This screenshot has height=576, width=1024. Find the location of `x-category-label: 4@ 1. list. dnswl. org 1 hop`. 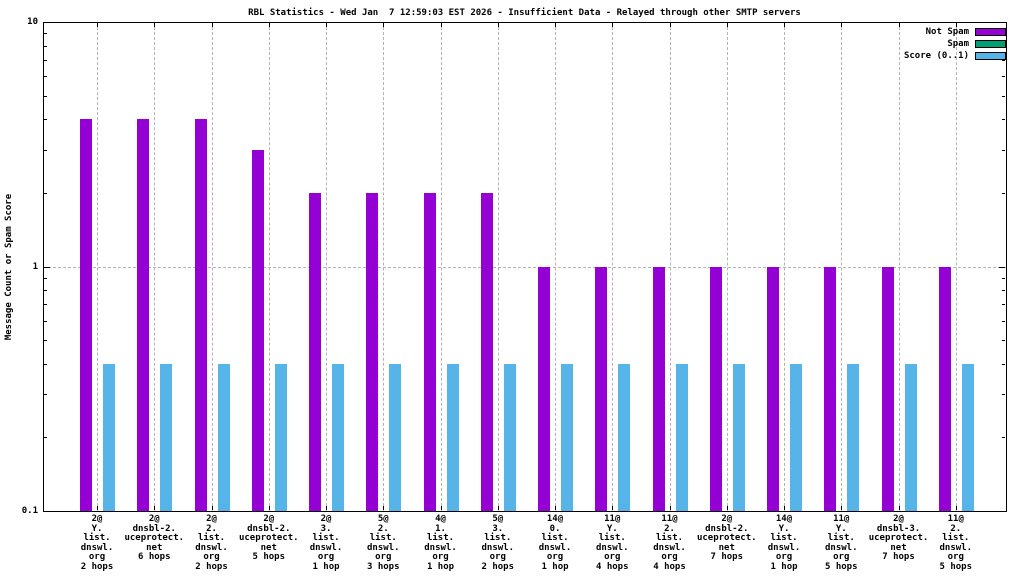

x-category-label: 4@ 1. list. dnswl. org 1 hop is located at coordinates (440, 543).